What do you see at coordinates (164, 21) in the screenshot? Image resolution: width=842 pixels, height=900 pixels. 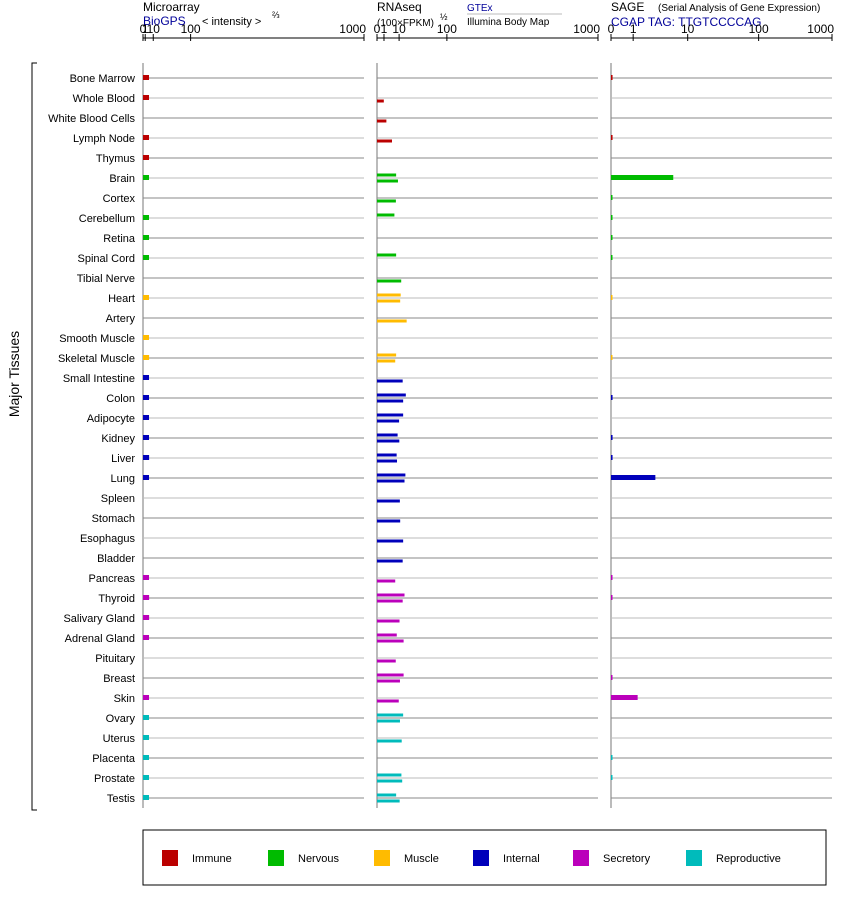 I see `microarray-source: BioGPS` at bounding box center [164, 21].